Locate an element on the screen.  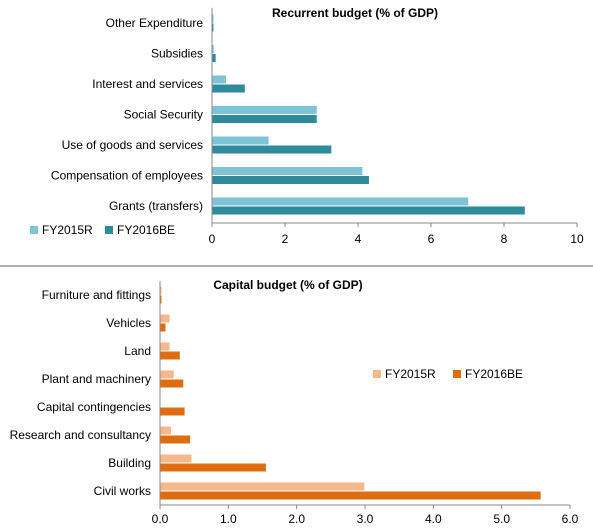
category-label: Interest and services is located at coordinates (147, 84).